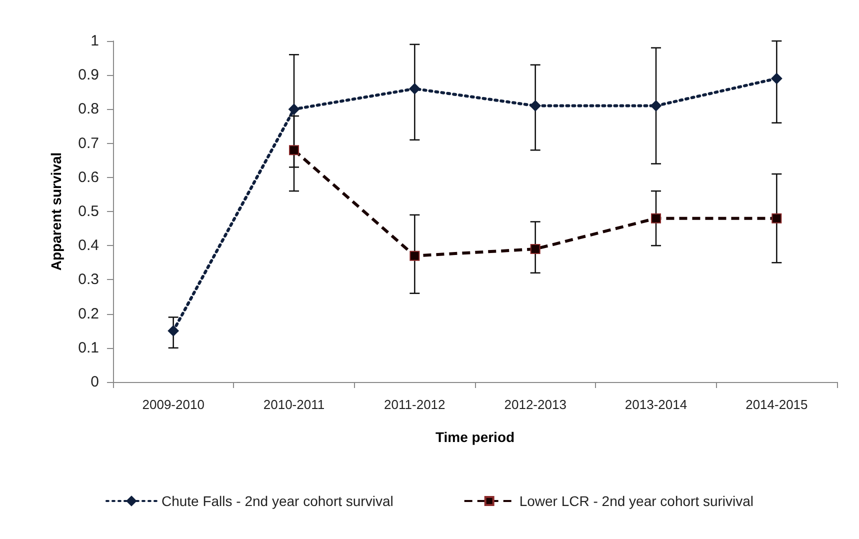 Image resolution: width=859 pixels, height=539 pixels. Describe the element at coordinates (94, 382) in the screenshot. I see `y-tick-label: 0` at that location.